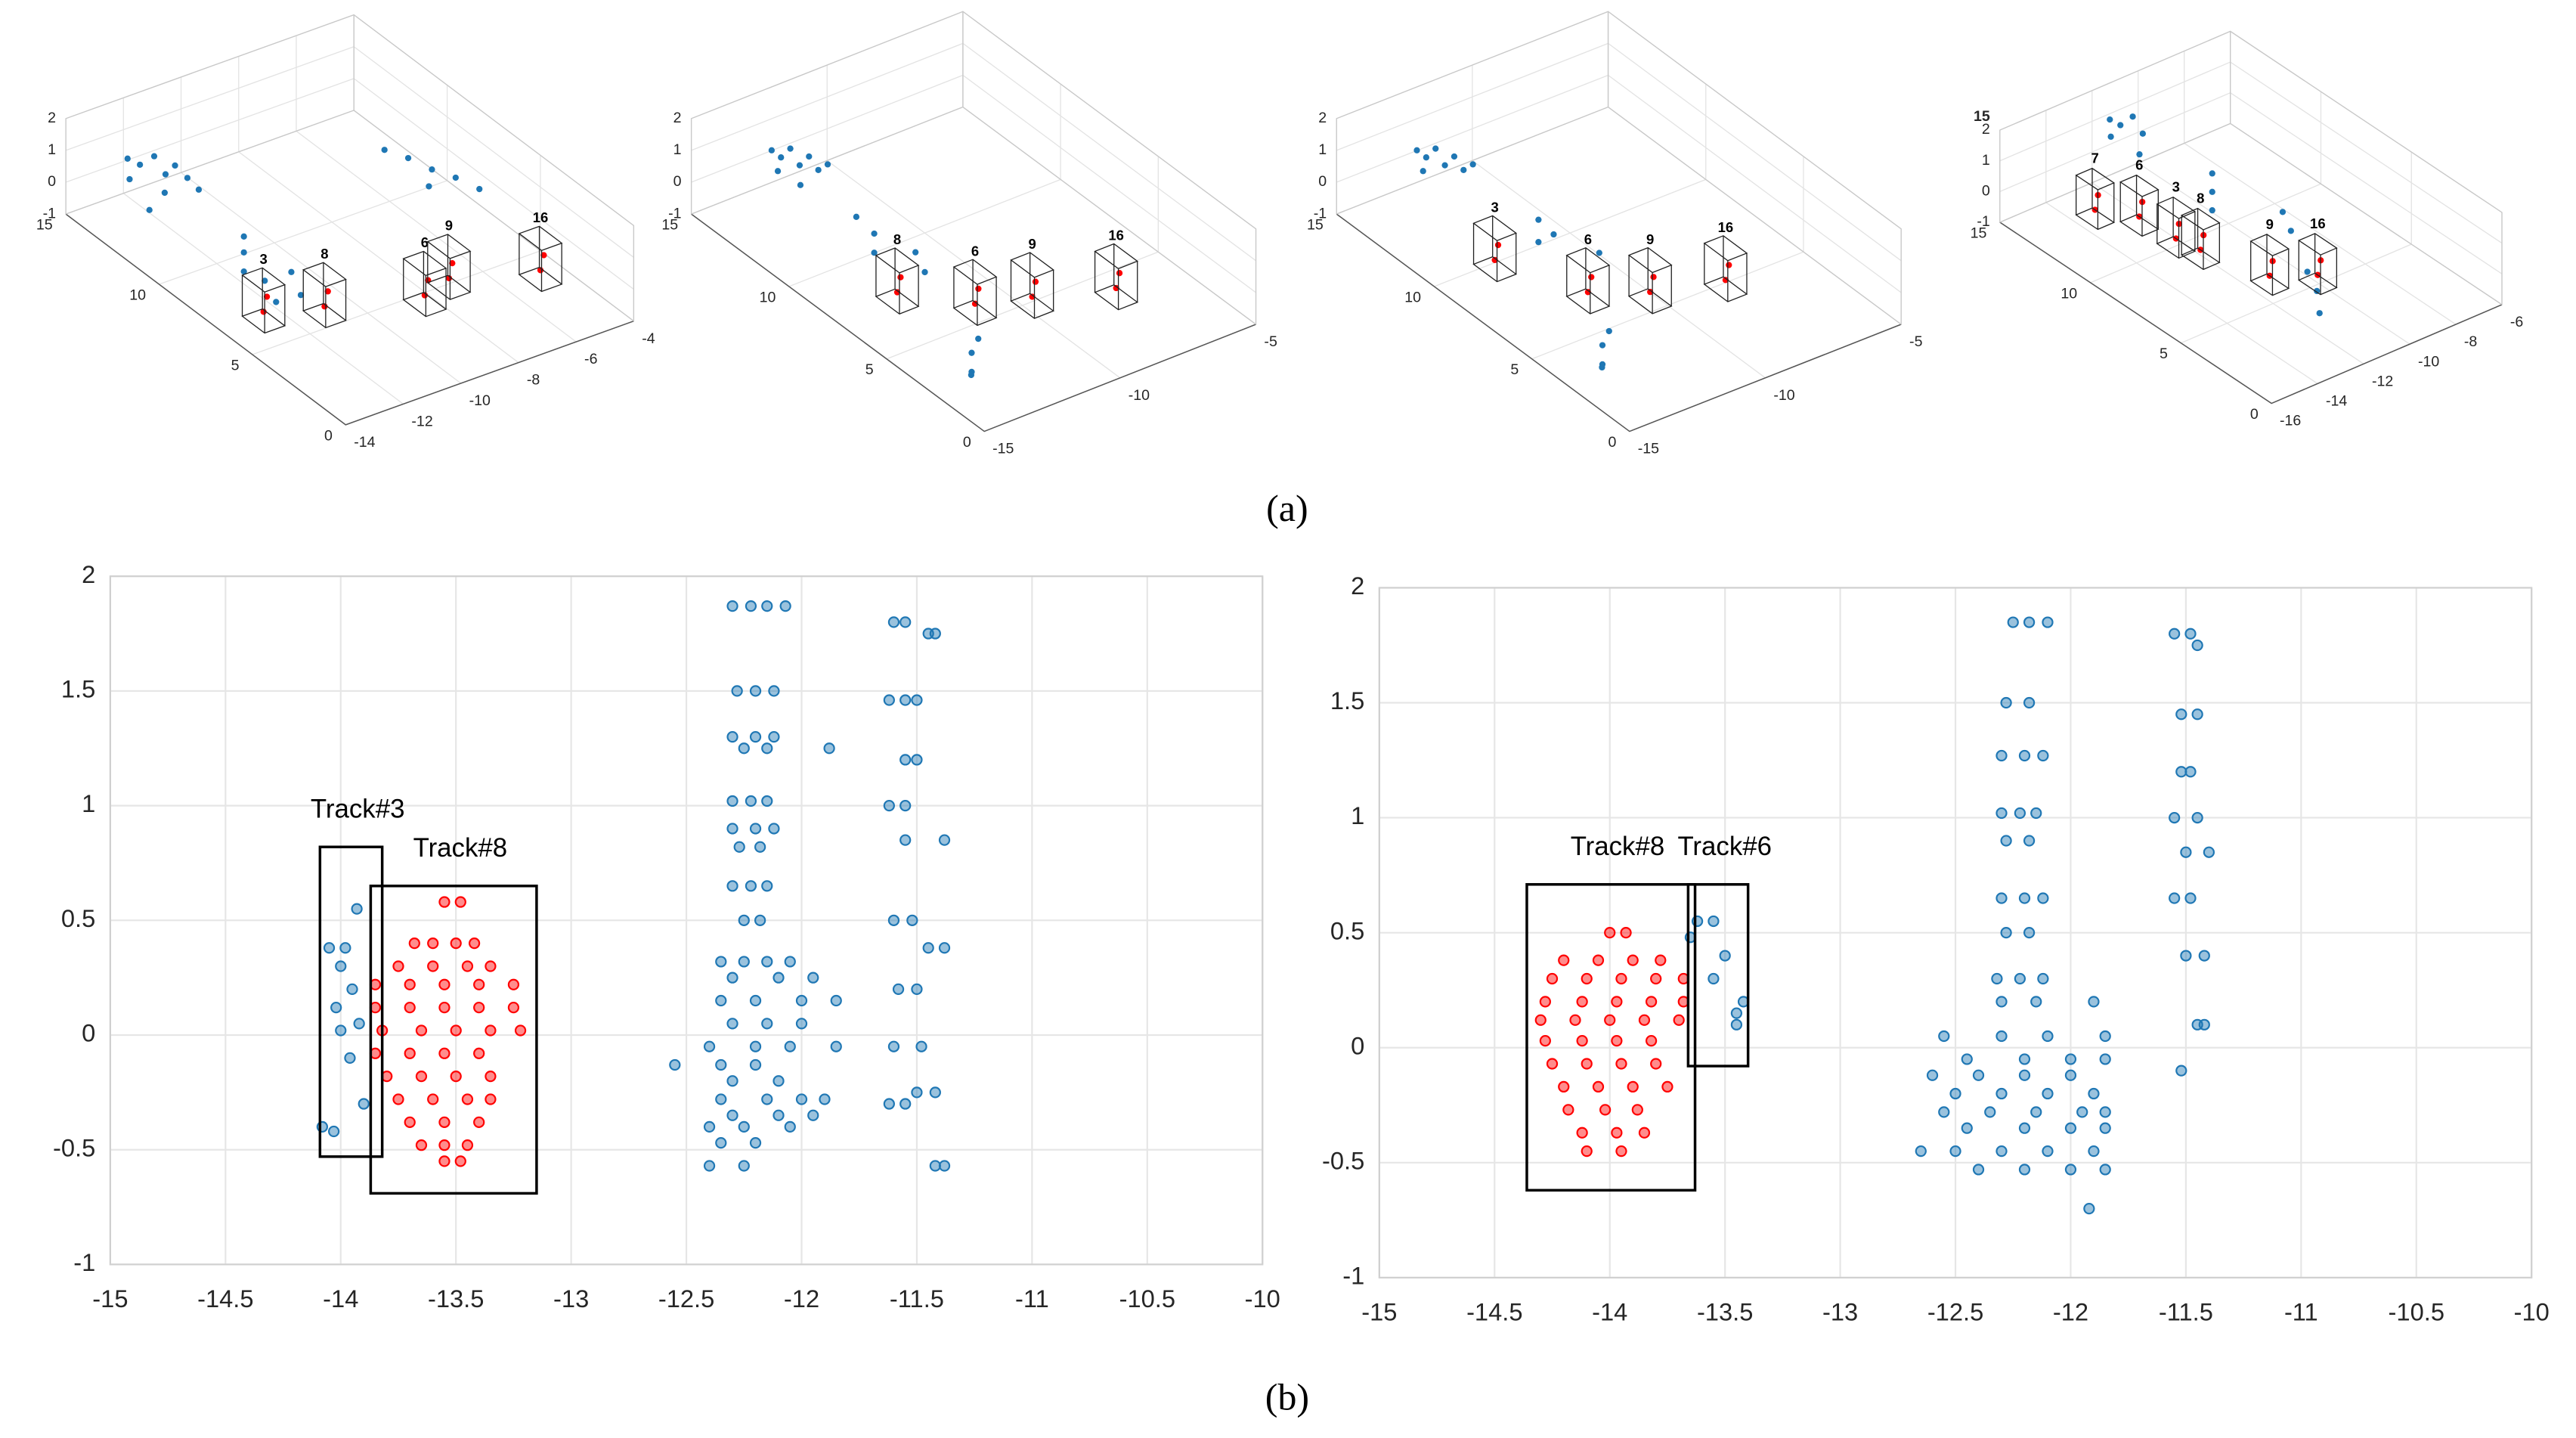 The height and width of the screenshot is (1438, 2576). I want to click on track-label: 9, so click(1032, 244).